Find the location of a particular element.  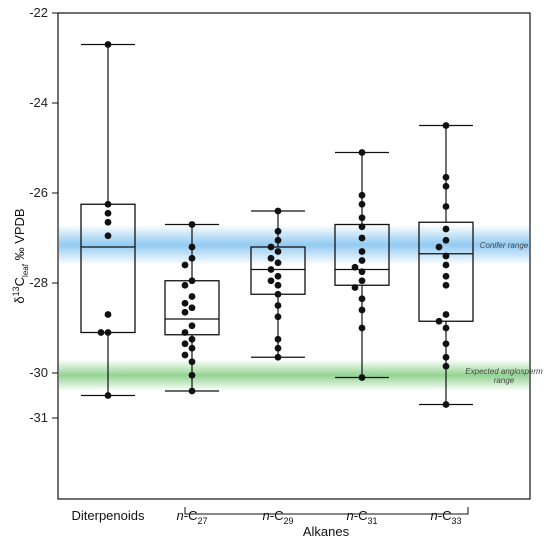

x-label-1: n-C27 is located at coordinates (192, 517).